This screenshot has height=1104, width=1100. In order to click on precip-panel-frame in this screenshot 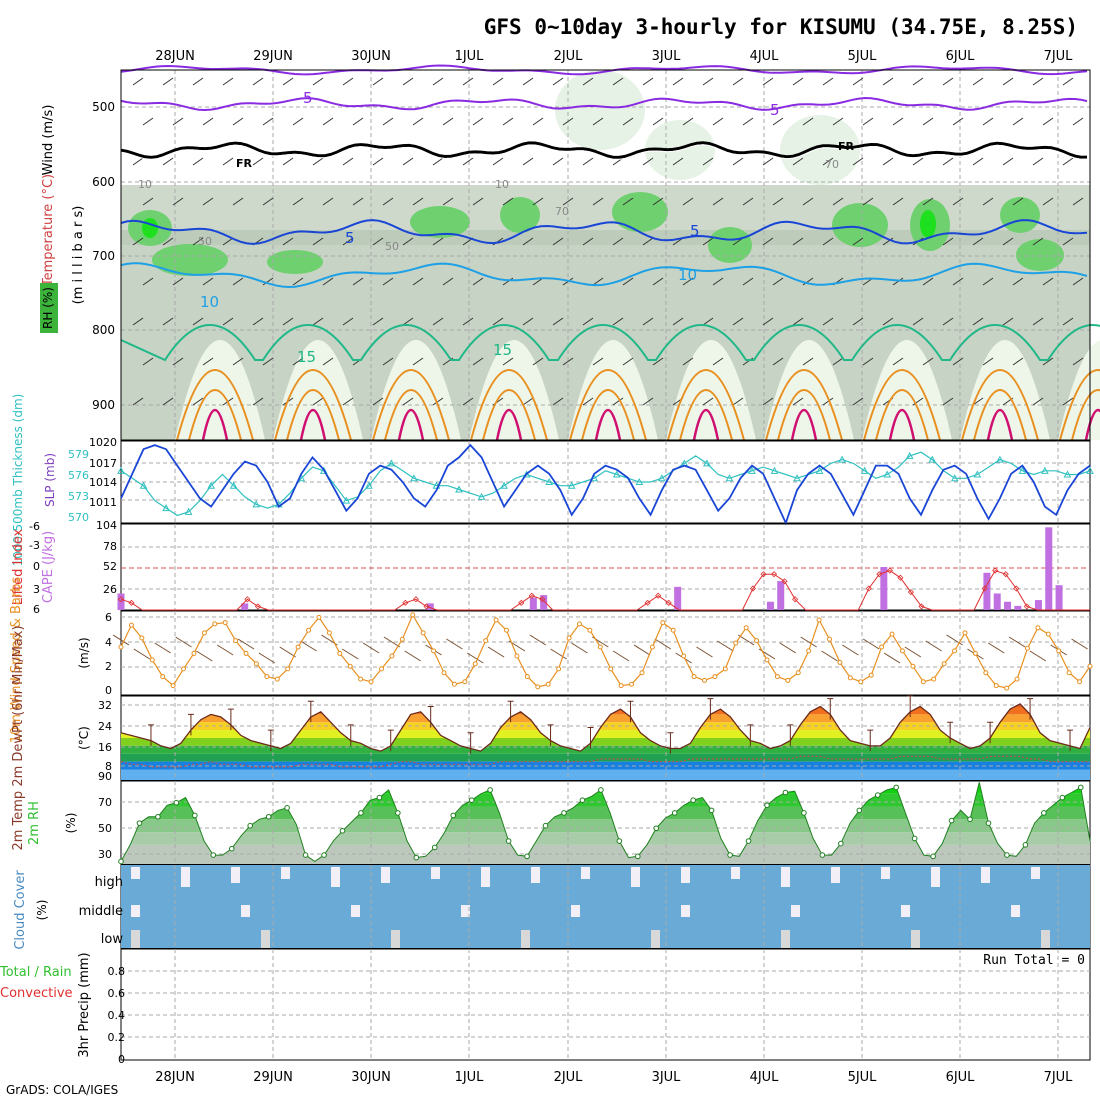, I will do `click(605, 1004)`.